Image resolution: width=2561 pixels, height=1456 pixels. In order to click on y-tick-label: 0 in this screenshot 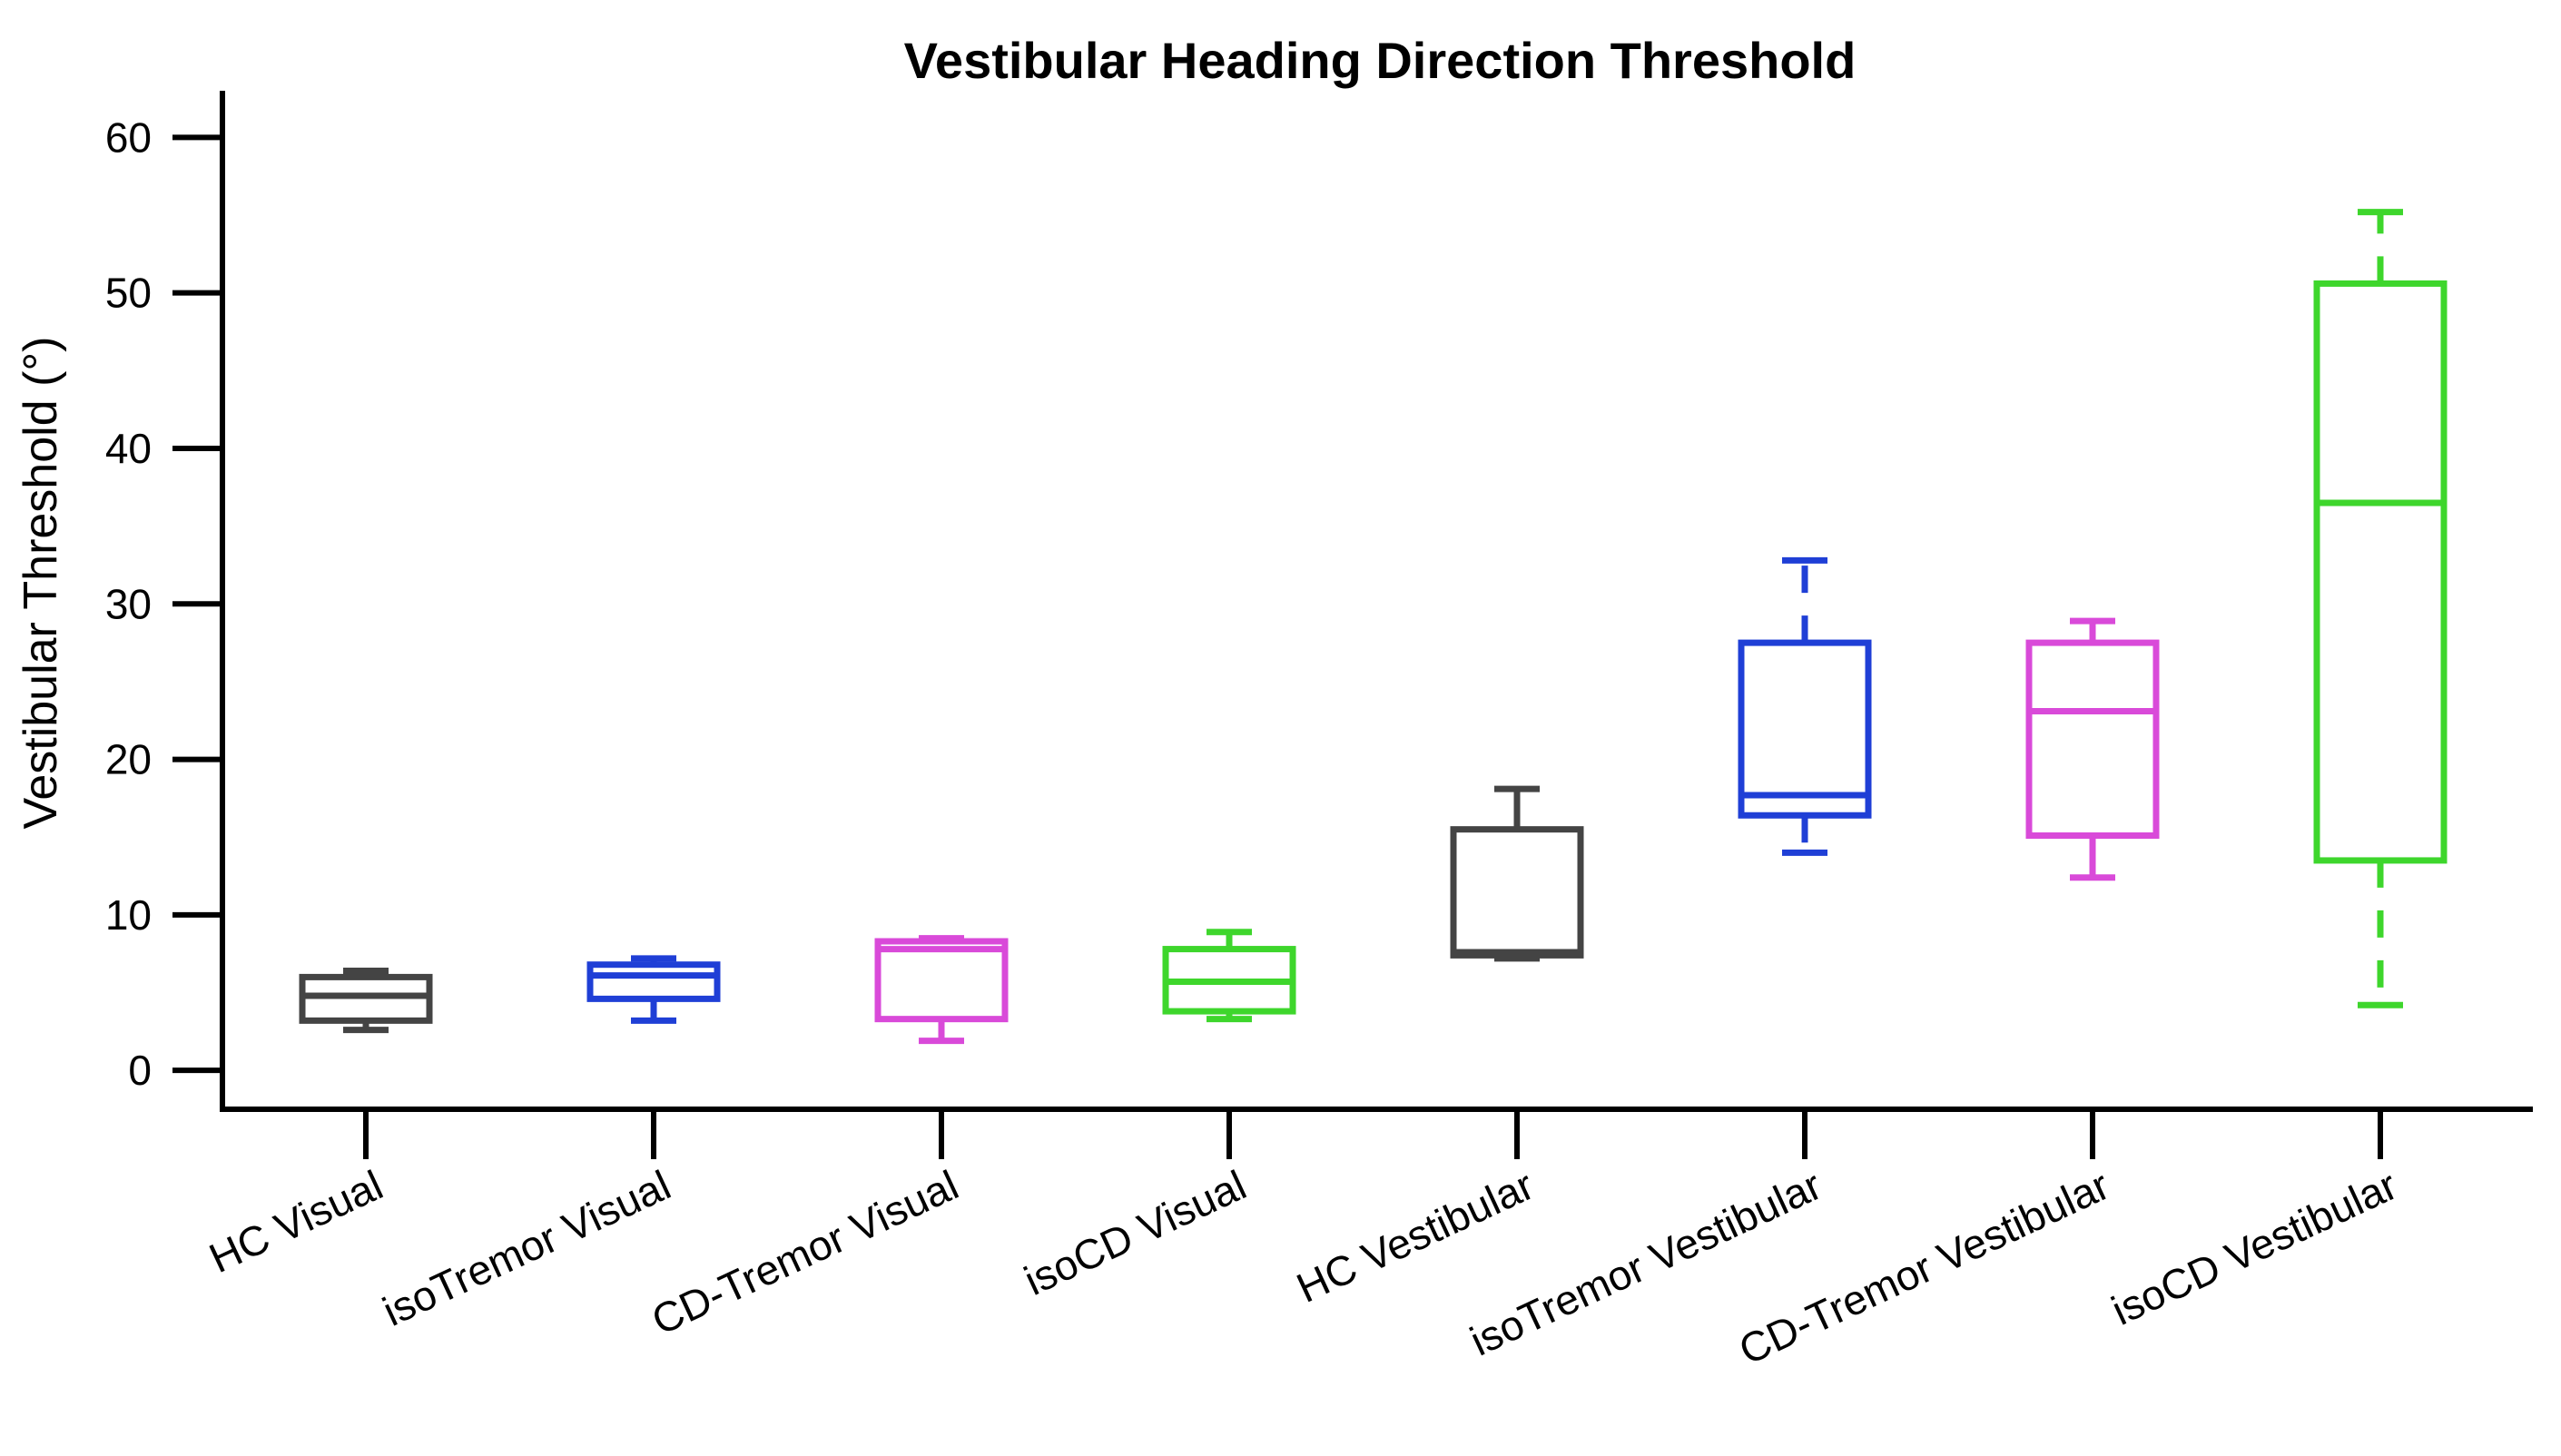, I will do `click(140, 1071)`.